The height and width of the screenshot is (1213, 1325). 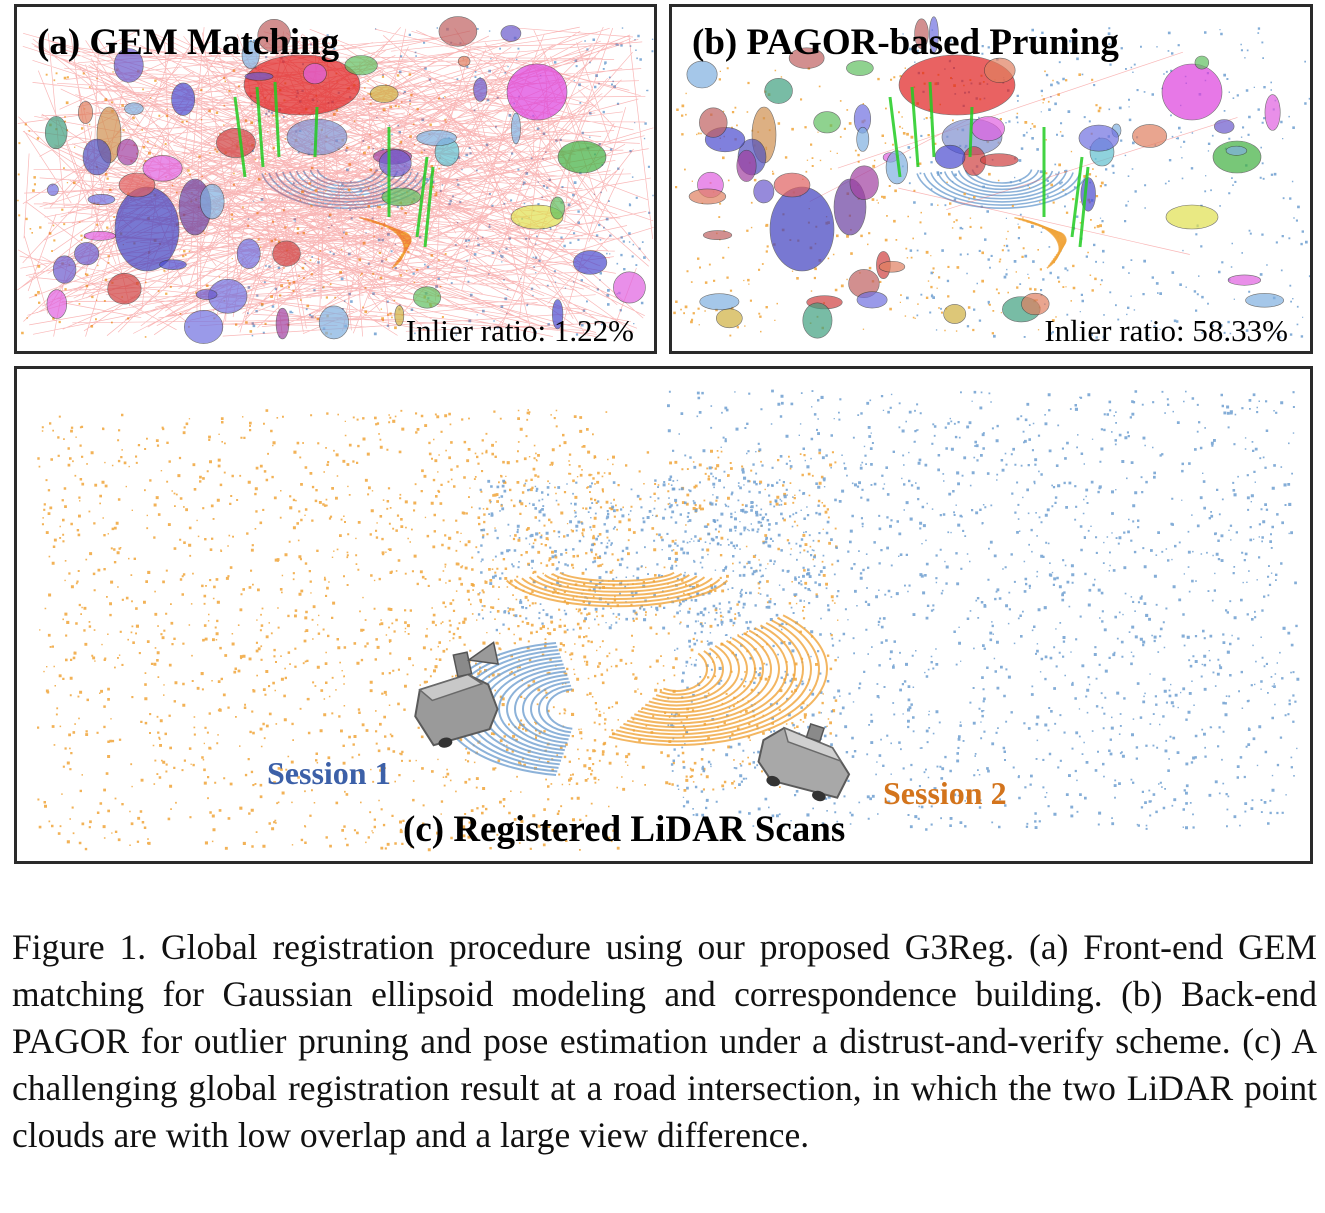 I want to click on session-2-label: Session 2, so click(x=945, y=793).